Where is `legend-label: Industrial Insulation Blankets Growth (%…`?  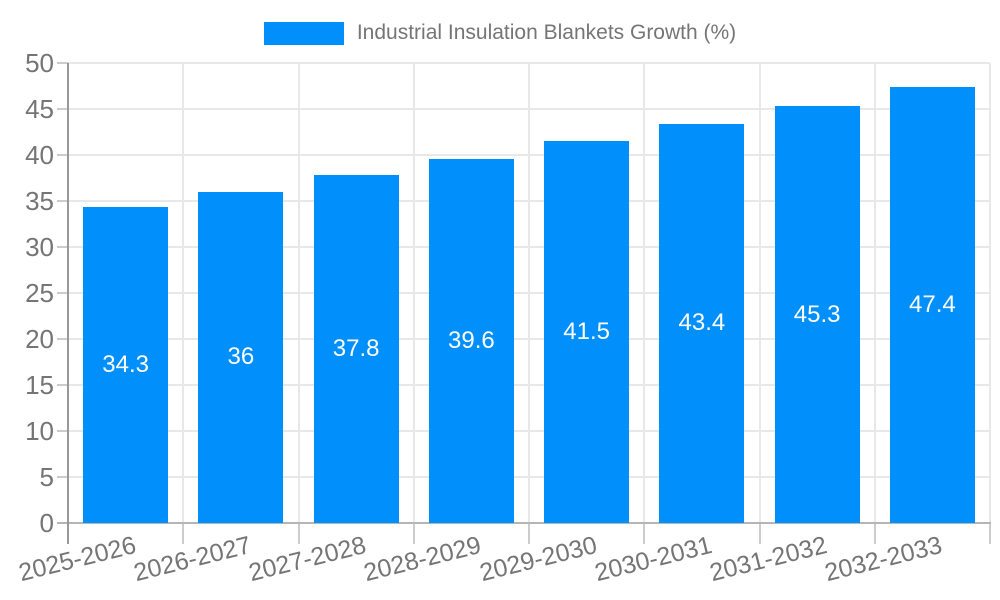 legend-label: Industrial Insulation Blankets Growth (%… is located at coordinates (546, 32).